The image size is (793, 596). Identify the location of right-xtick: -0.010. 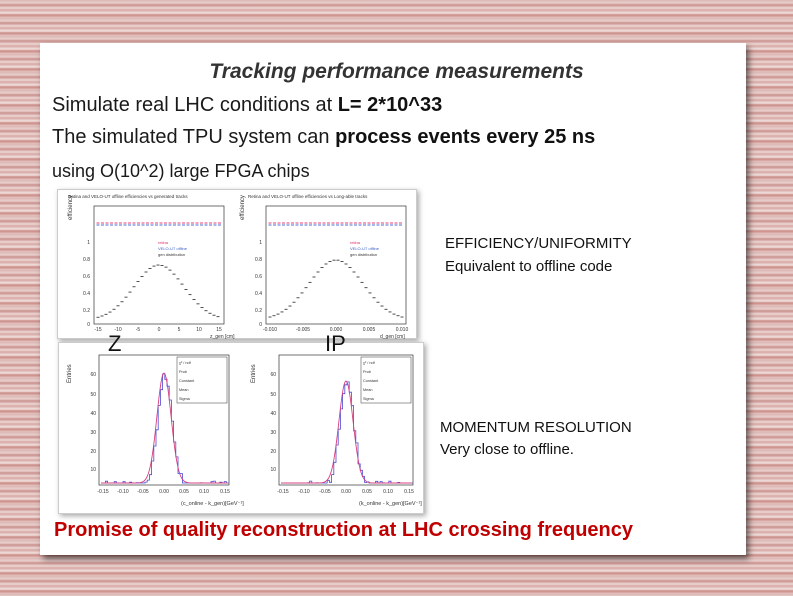
(270, 330).